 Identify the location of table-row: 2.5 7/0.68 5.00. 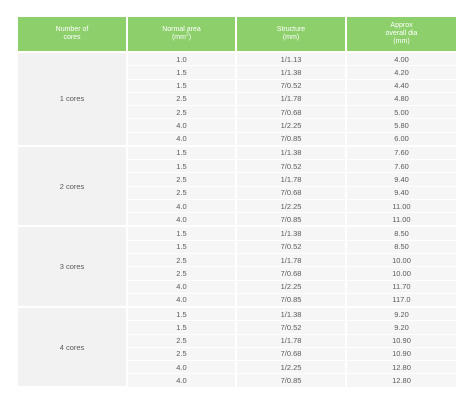
(237, 112).